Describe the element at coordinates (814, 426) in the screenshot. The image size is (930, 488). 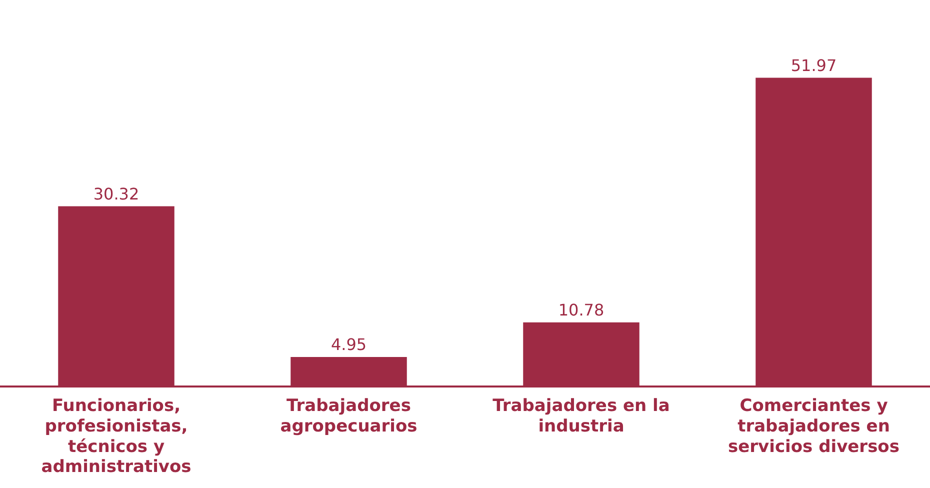
I see `x-tick-label: Comerciantes y trabajadores en servicios diversos` at that location.